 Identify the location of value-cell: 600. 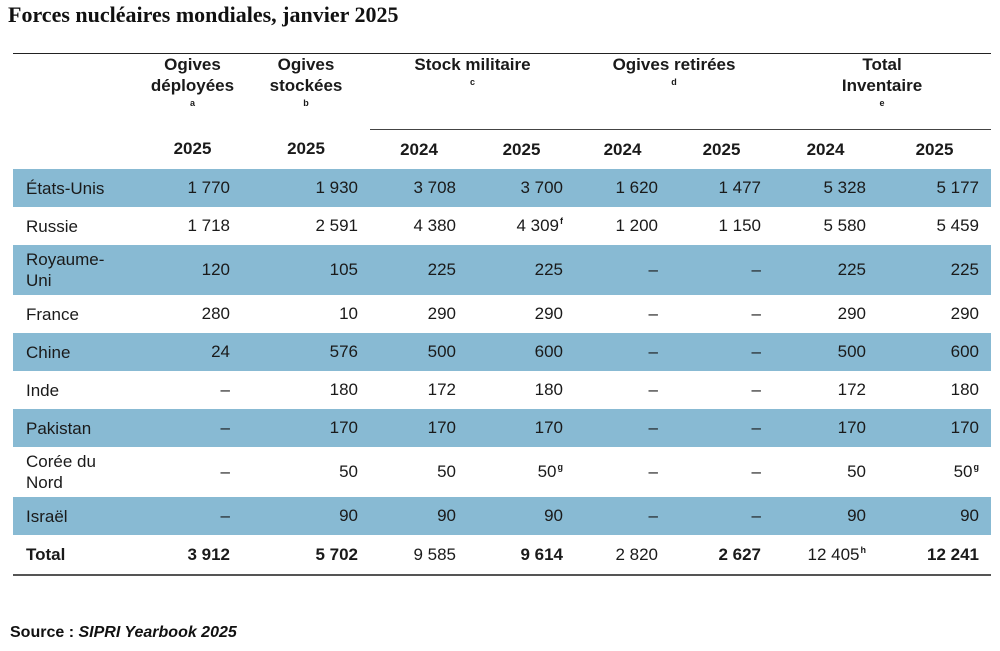
(521, 352).